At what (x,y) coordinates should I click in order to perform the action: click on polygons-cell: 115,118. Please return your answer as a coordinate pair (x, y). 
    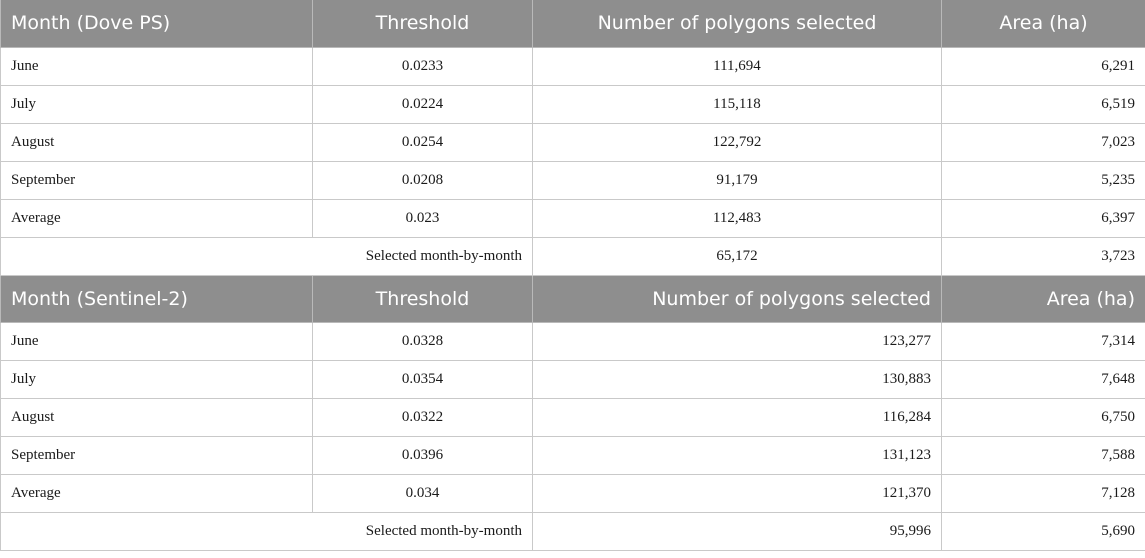
    Looking at the image, I should click on (737, 104).